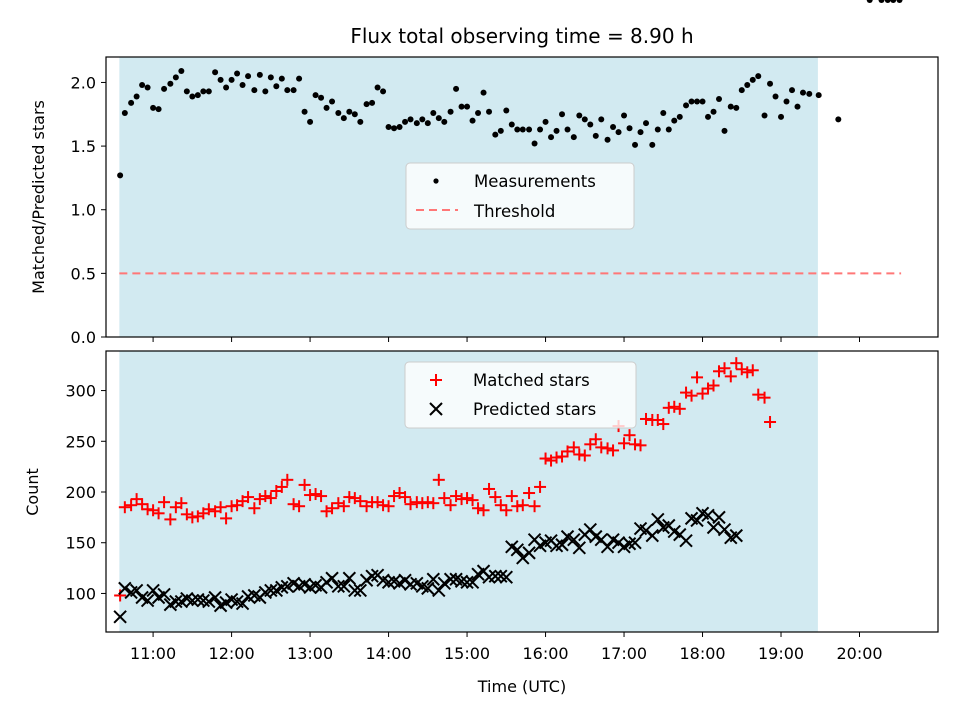 The width and height of the screenshot is (960, 720). I want to click on legend-predicted-label: Predicted stars, so click(534, 409).